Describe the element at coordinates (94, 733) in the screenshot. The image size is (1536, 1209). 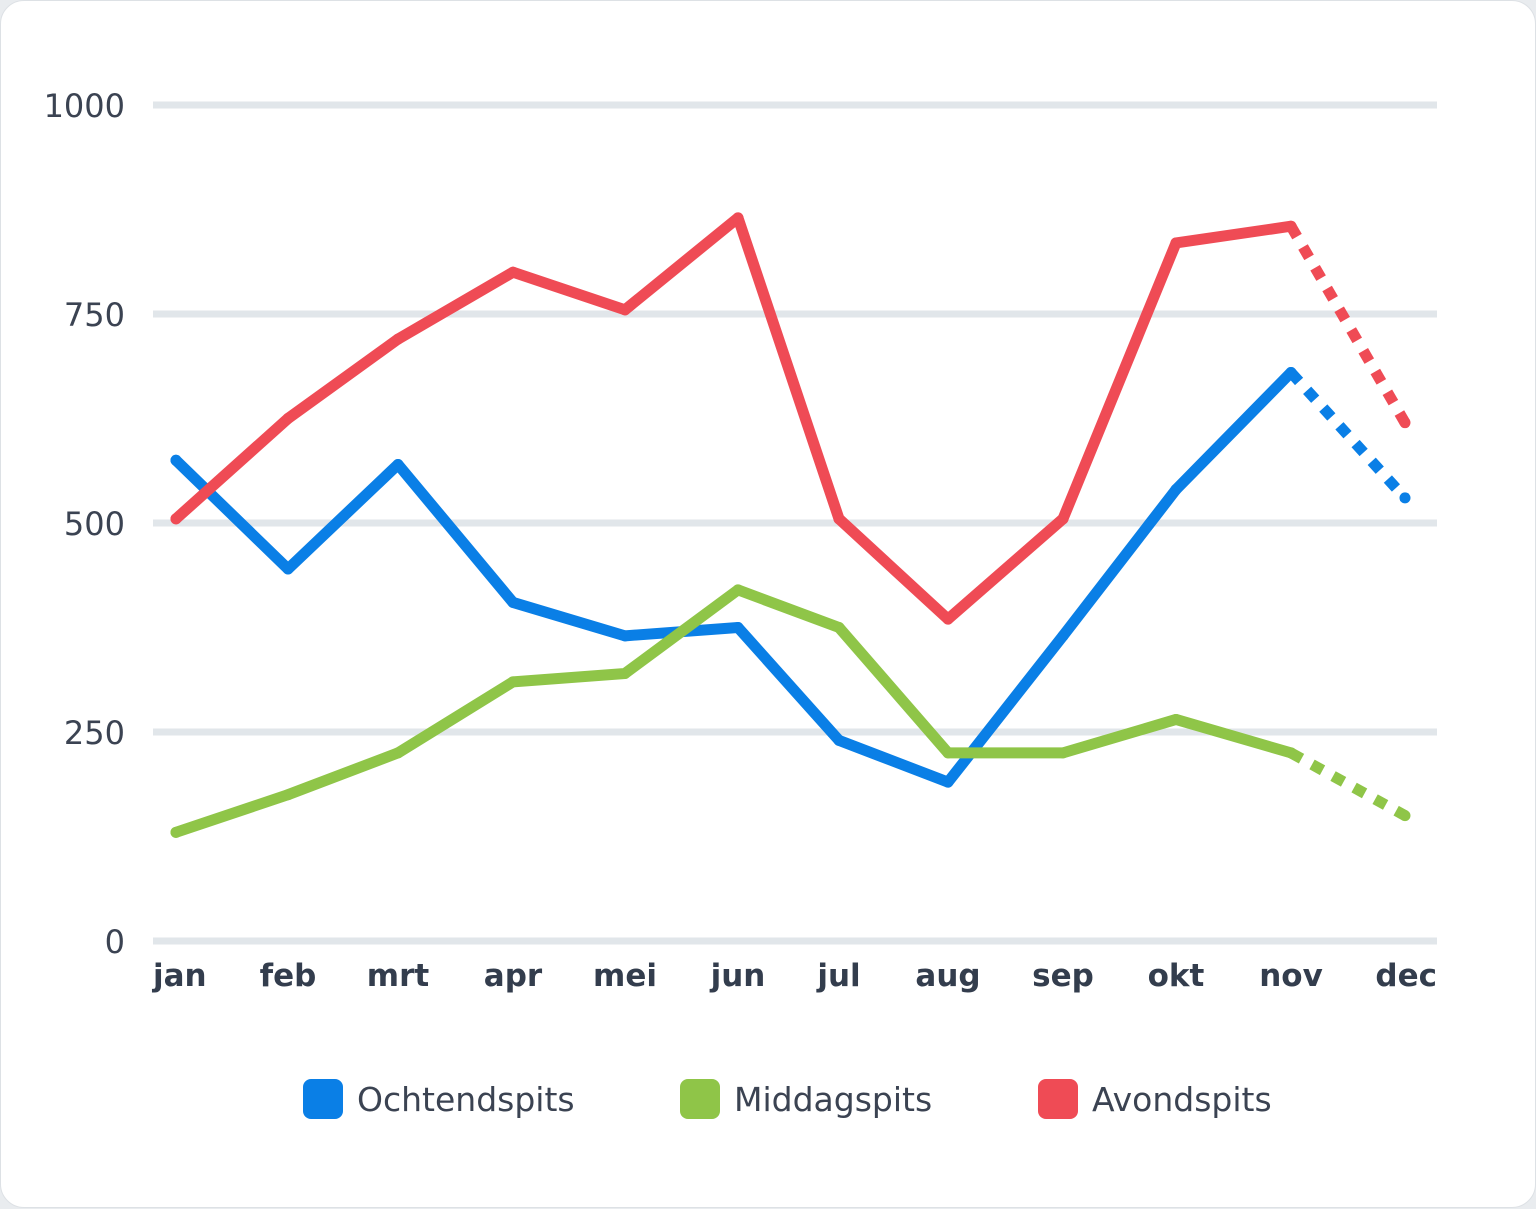
I see `y-tick-label: 250` at that location.